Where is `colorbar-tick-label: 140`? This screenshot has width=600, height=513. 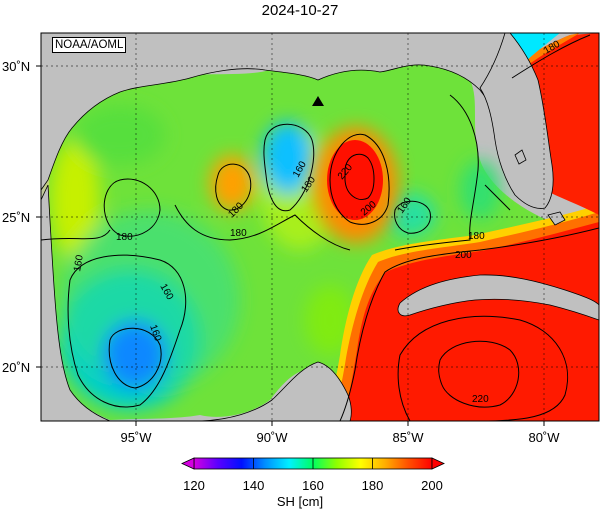
colorbar-tick-label: 140 is located at coordinates (254, 485).